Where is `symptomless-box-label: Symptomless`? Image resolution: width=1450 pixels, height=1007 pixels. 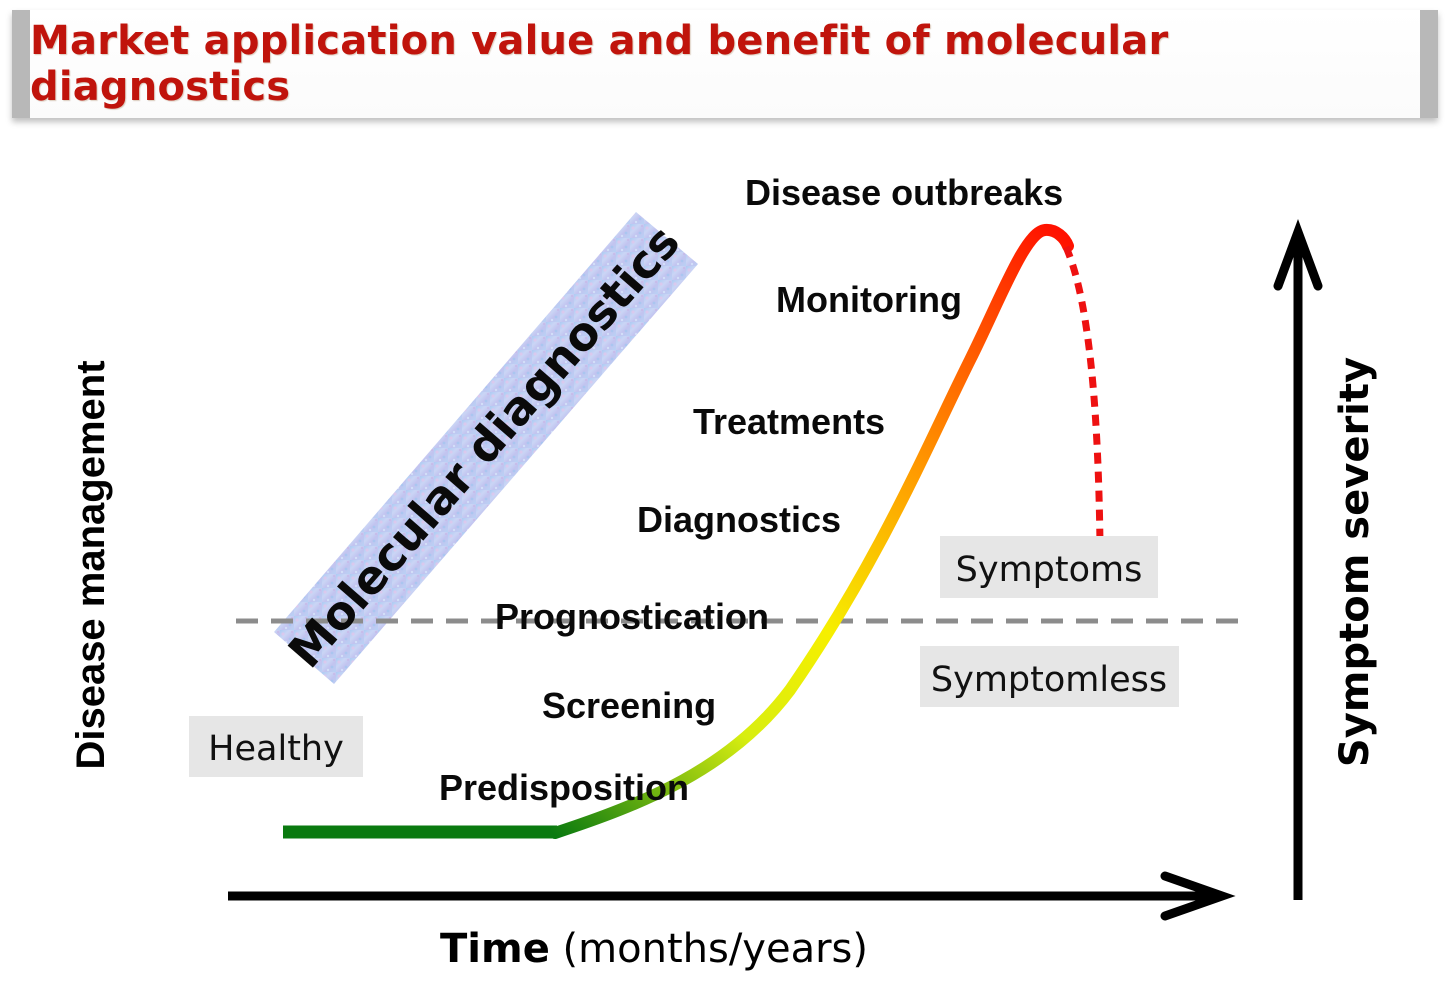
symptomless-box-label: Symptomless is located at coordinates (1049, 680).